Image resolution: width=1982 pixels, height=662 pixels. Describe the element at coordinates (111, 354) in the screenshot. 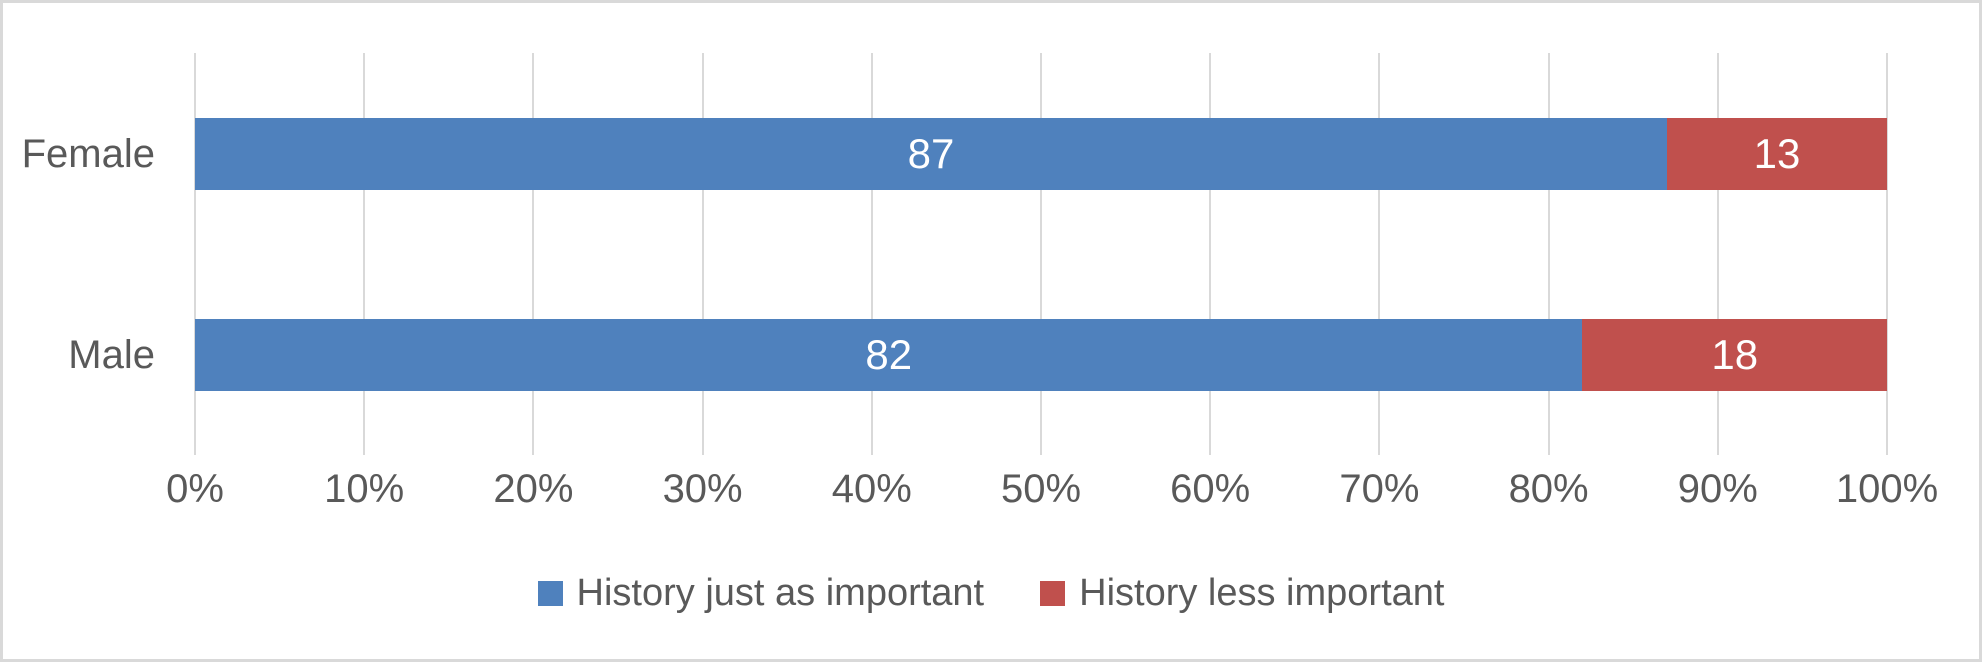

I see `category-label-male: Male` at that location.